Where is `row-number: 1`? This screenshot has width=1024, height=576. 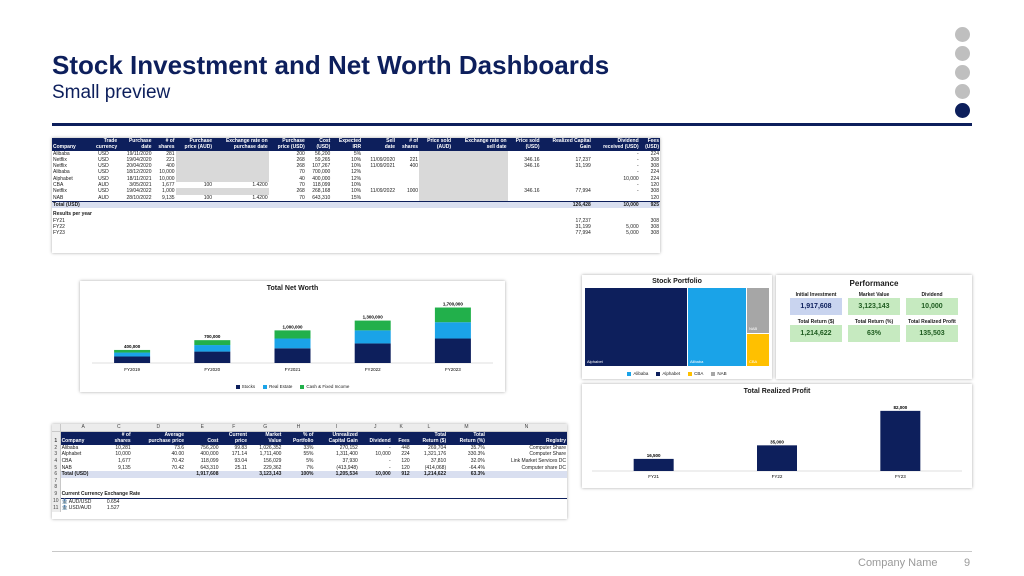 row-number: 1 is located at coordinates (56, 438).